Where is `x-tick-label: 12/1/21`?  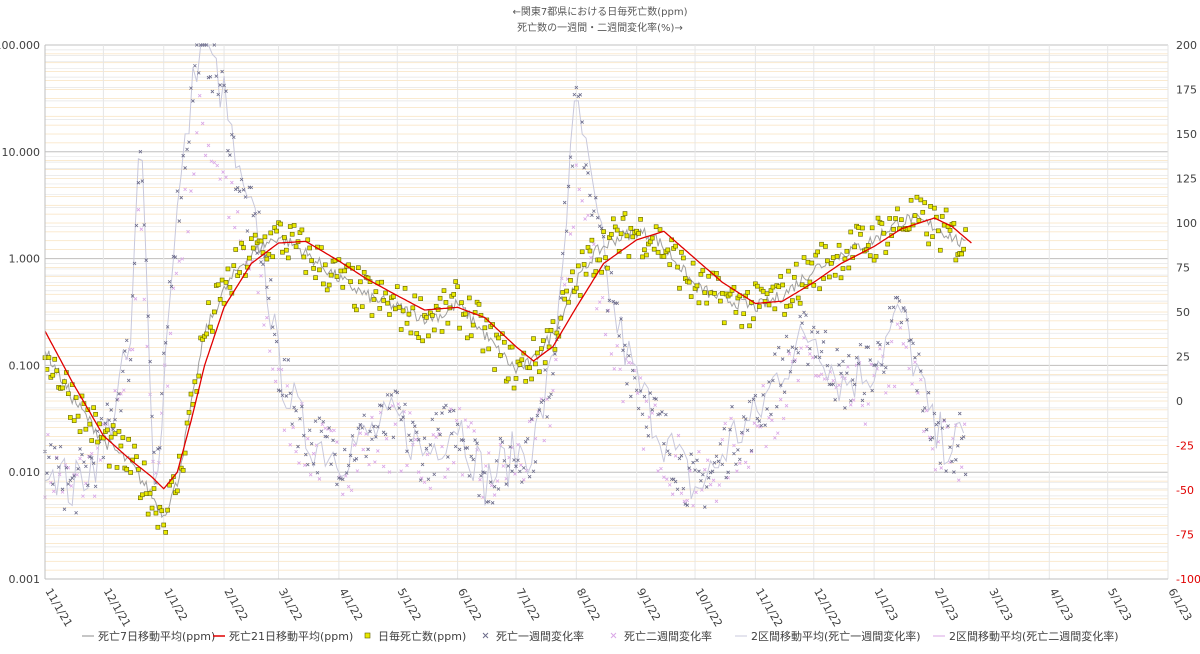 x-tick-label: 12/1/21 is located at coordinates (117, 607).